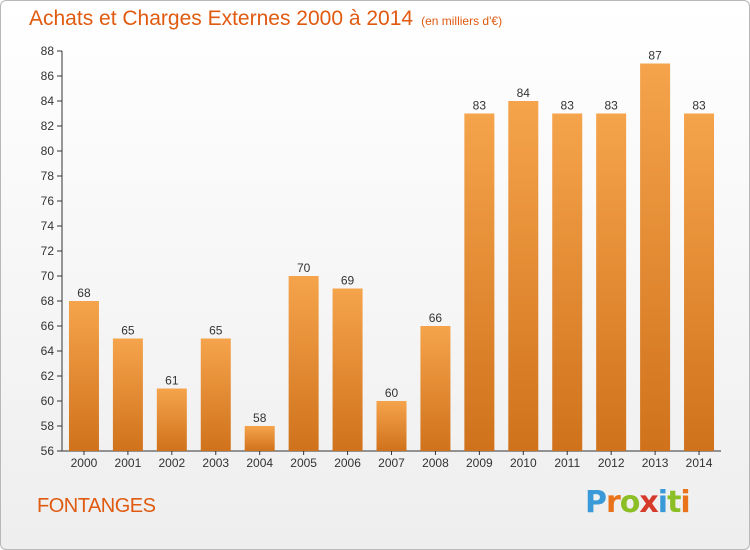 The width and height of the screenshot is (750, 550). Describe the element at coordinates (391, 463) in the screenshot. I see `x-tick-label: 2007` at that location.